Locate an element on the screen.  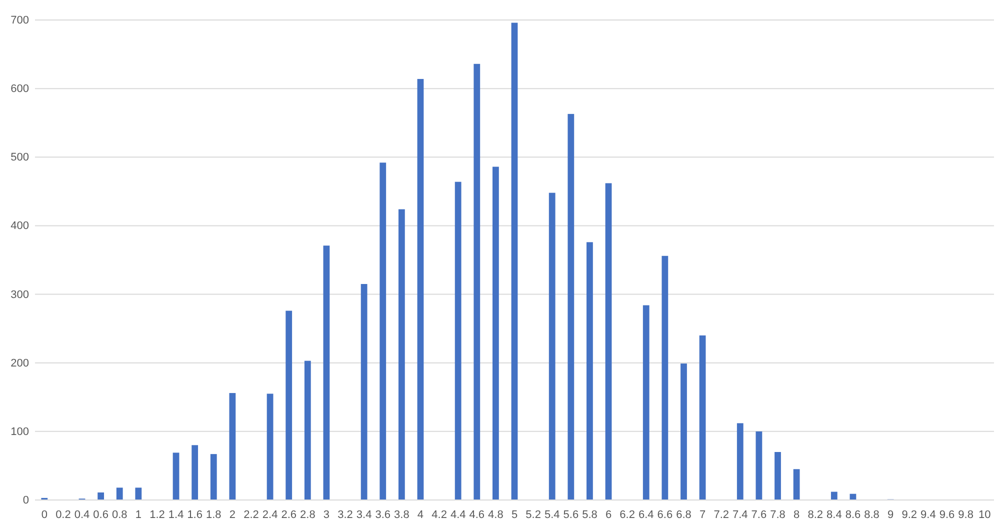
x-tick-label: 1.8 is located at coordinates (214, 514).